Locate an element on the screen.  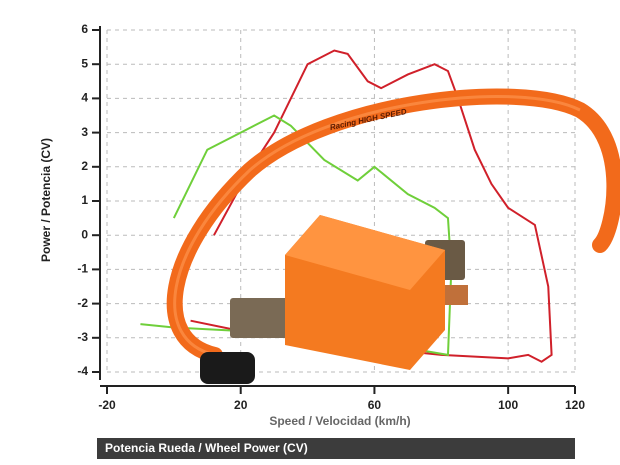
coil-mount is located at coordinates (260, 318).